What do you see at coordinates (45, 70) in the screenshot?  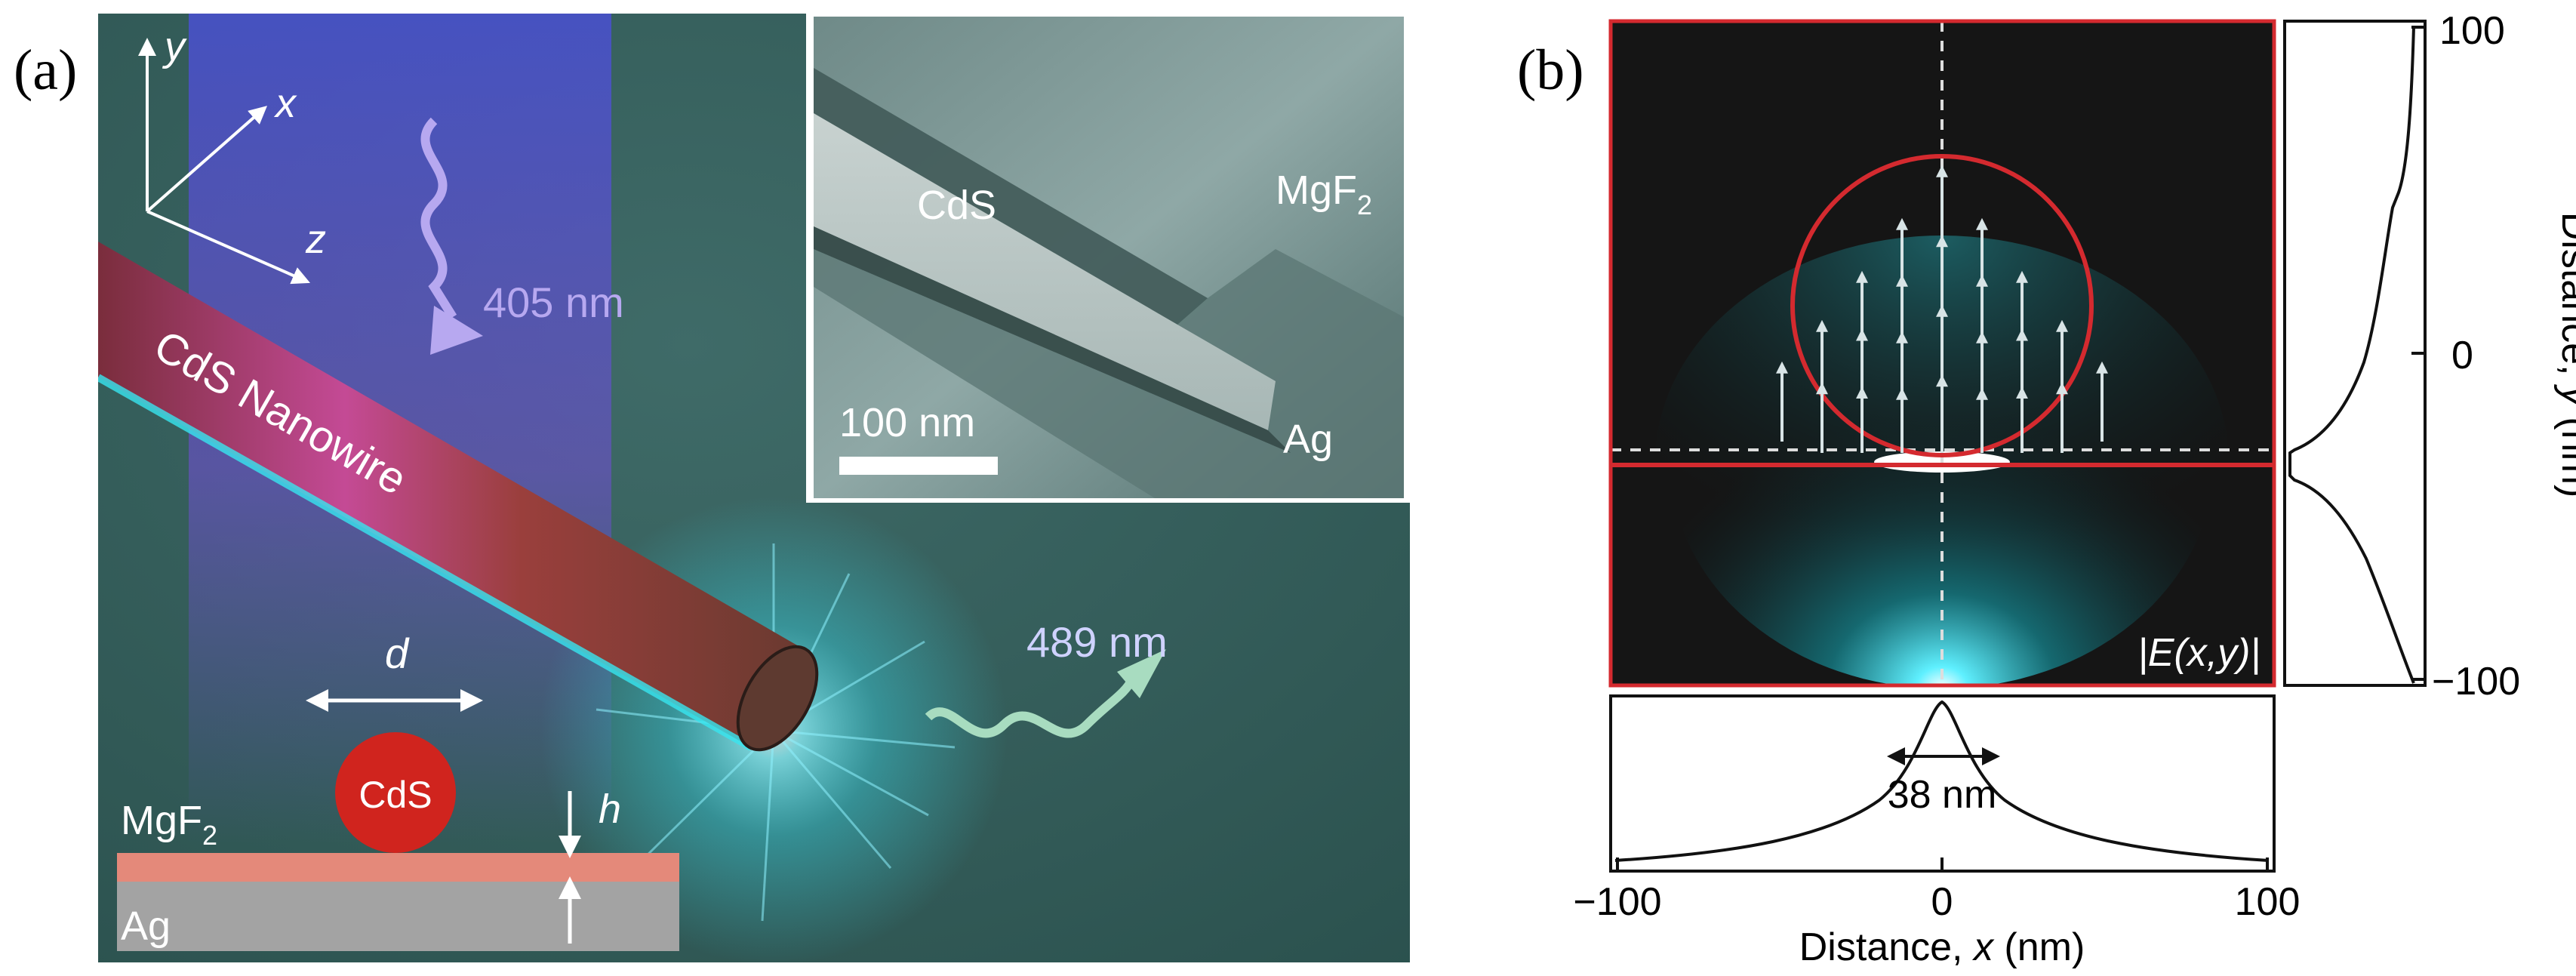 I see `panel-a-label: (a)` at bounding box center [45, 70].